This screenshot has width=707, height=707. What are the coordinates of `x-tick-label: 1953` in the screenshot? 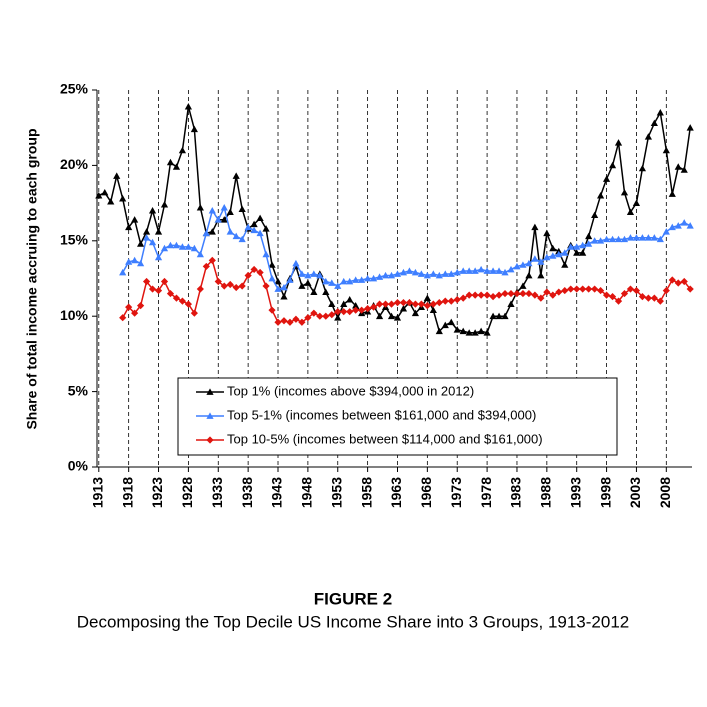 It's located at (336, 492).